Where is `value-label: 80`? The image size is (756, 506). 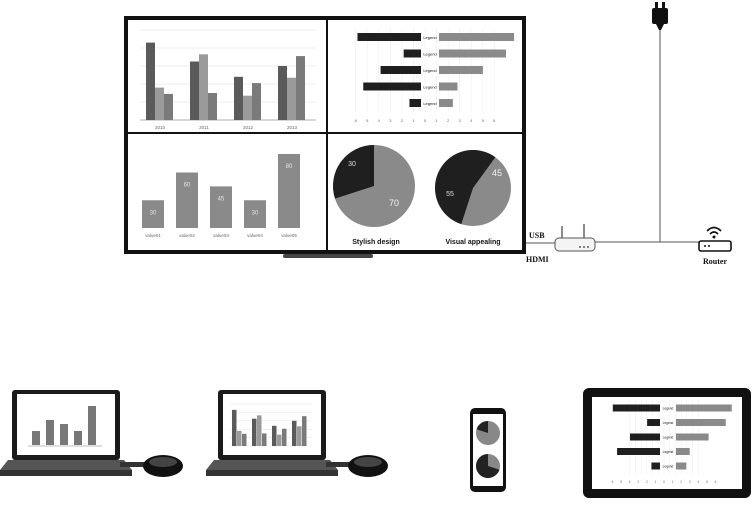 value-label: 80 is located at coordinates (289, 167).